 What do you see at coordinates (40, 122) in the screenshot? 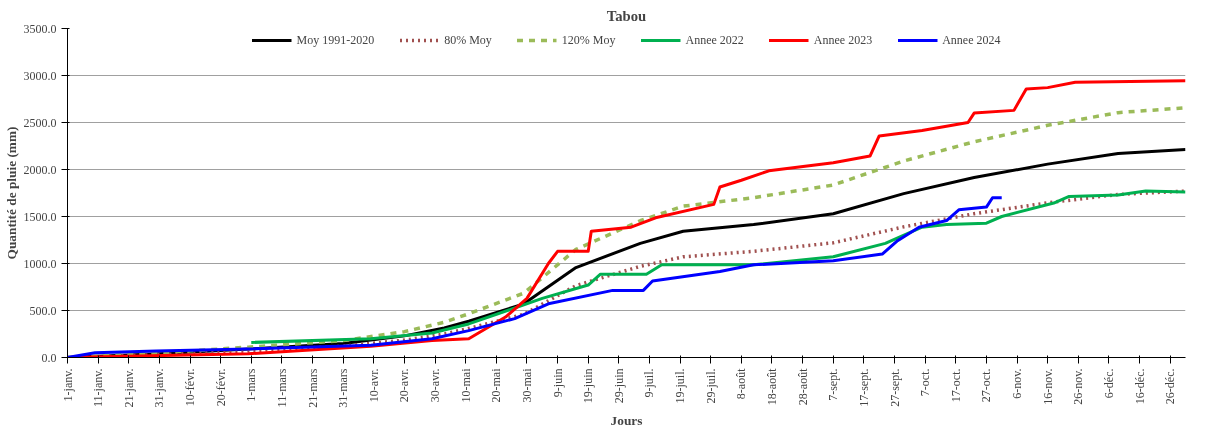
I see `y-tick-label: 2500.0` at bounding box center [40, 122].